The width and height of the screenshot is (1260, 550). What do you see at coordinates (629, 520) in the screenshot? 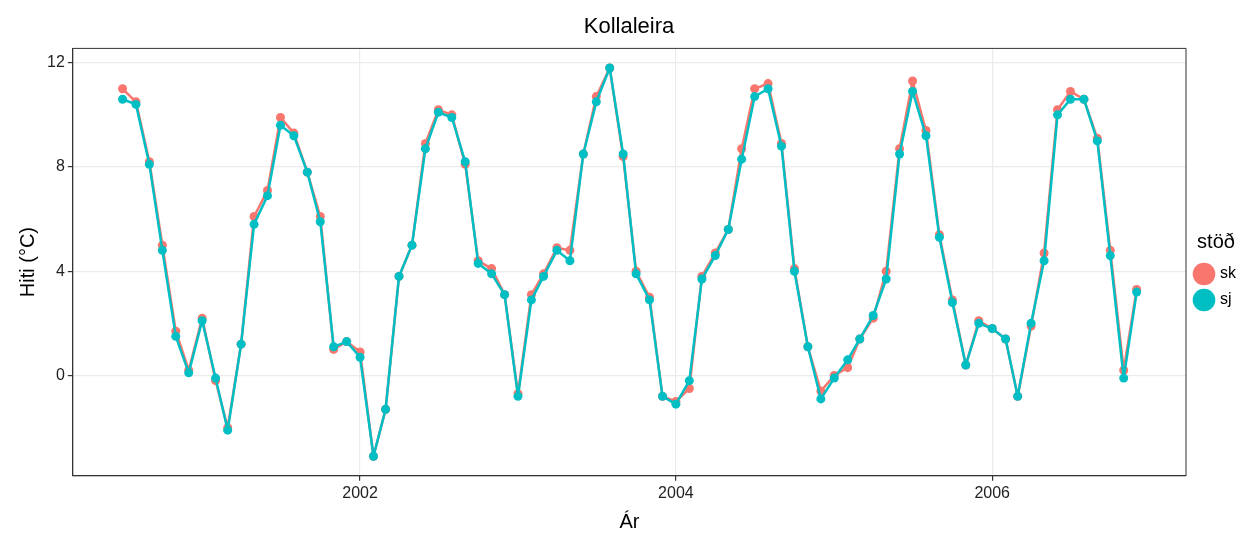
I see `x-axis-title: Ár` at bounding box center [629, 520].